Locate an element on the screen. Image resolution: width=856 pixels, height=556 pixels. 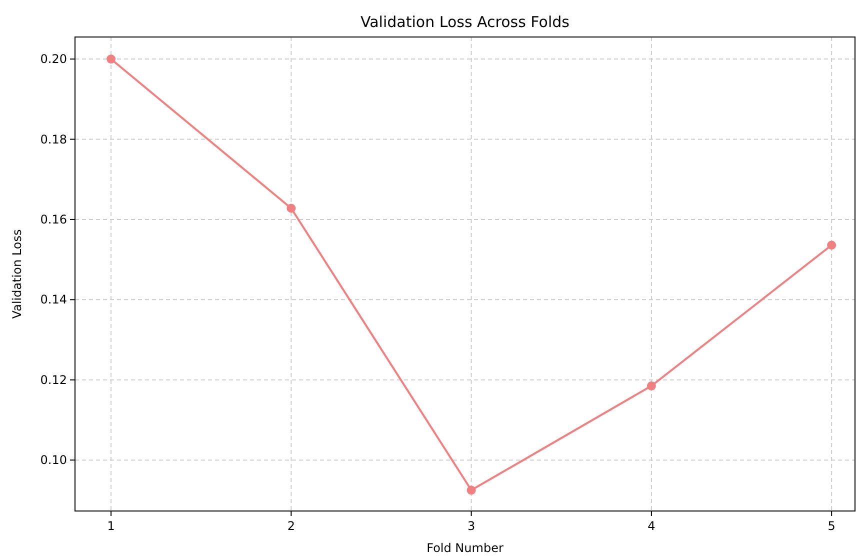
y-tick-label: 0.12 is located at coordinates (53, 379).